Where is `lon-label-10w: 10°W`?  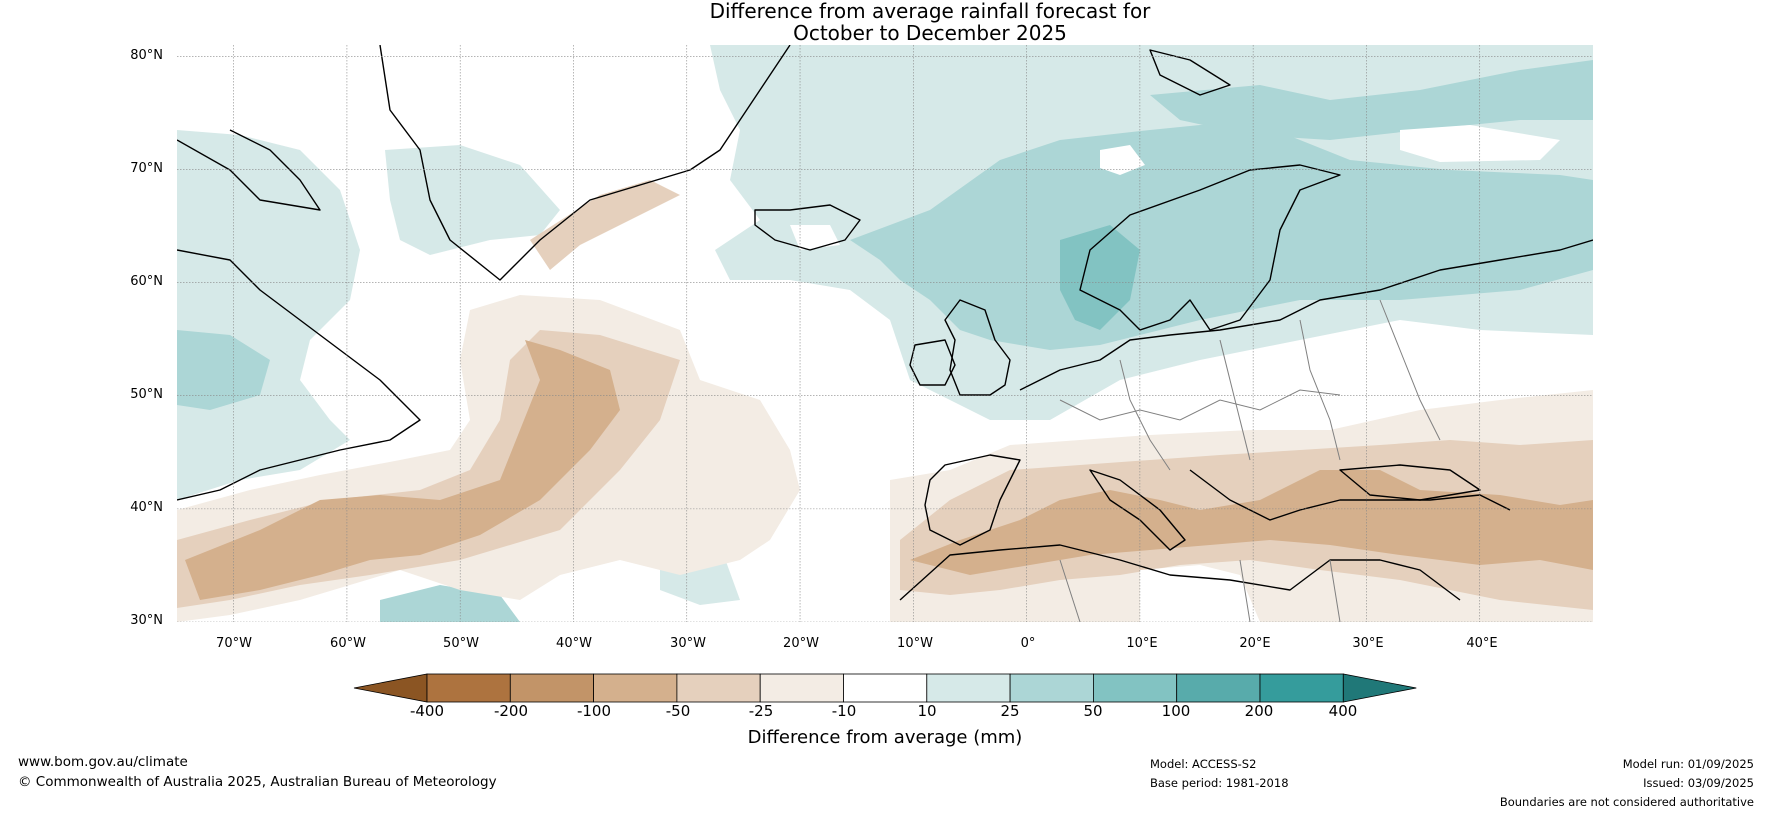 lon-label-10w: 10°W is located at coordinates (915, 643).